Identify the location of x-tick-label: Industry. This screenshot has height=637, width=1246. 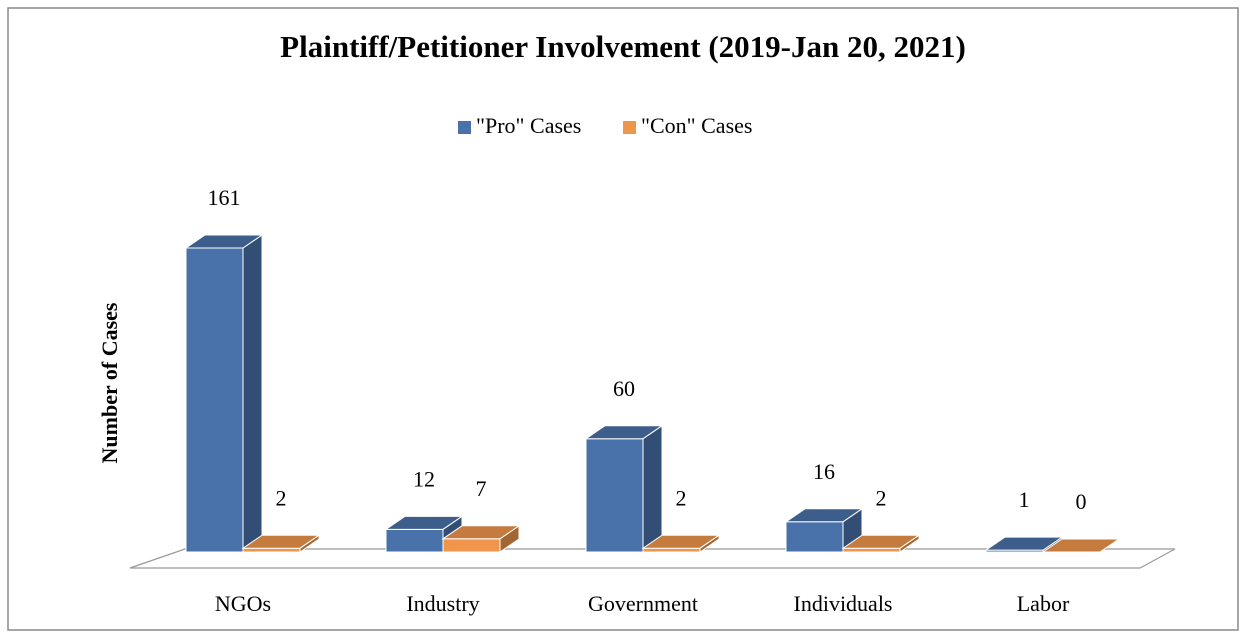
(442, 603).